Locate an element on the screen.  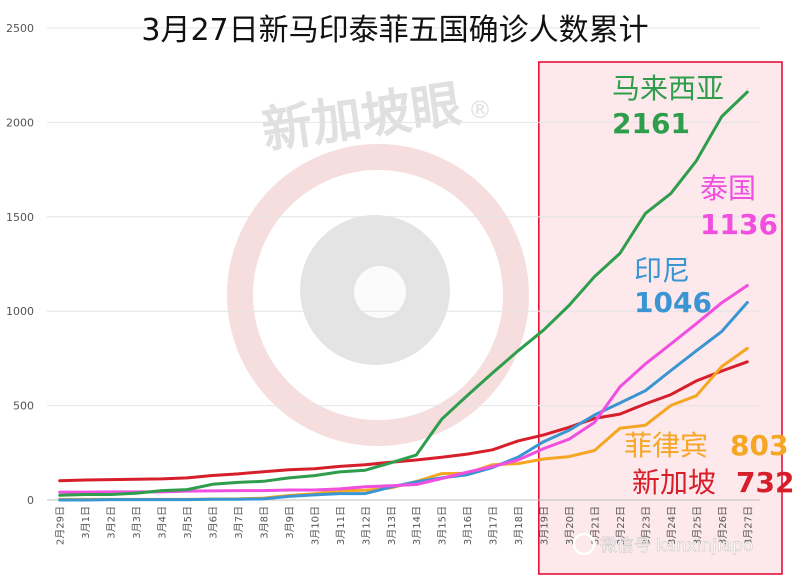
y-tick-label: 1000 is located at coordinates (20, 311).